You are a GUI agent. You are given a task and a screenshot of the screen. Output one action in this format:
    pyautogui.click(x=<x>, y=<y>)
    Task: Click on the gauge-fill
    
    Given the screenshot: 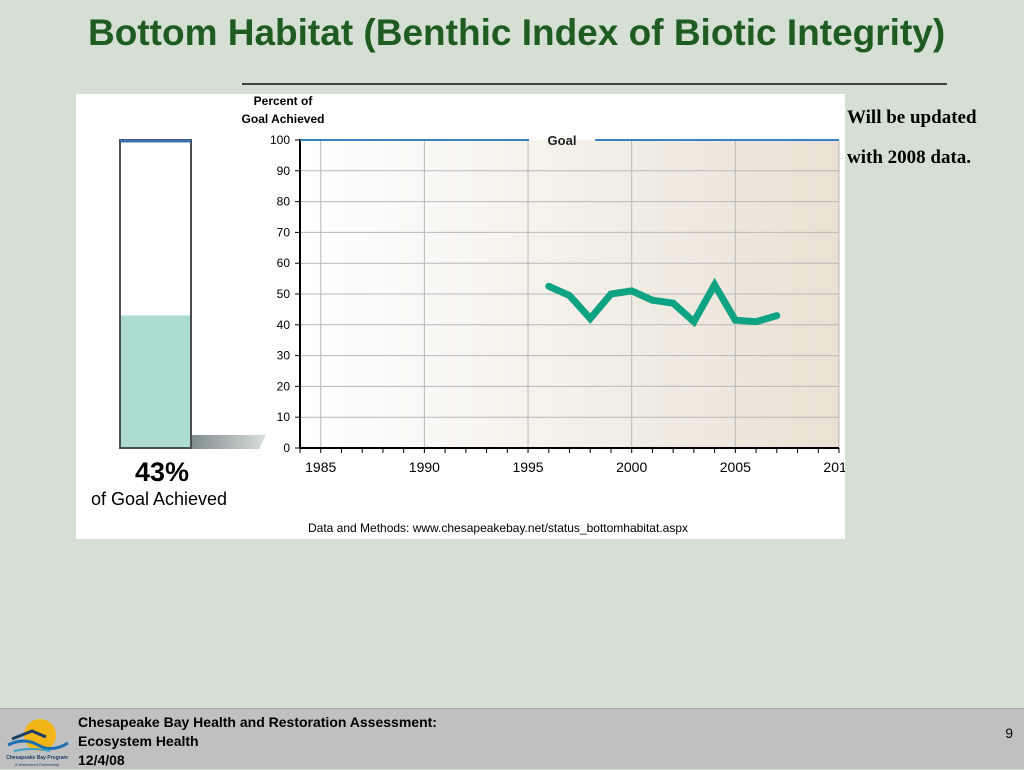 What is the action you would take?
    pyautogui.click(x=155, y=381)
    